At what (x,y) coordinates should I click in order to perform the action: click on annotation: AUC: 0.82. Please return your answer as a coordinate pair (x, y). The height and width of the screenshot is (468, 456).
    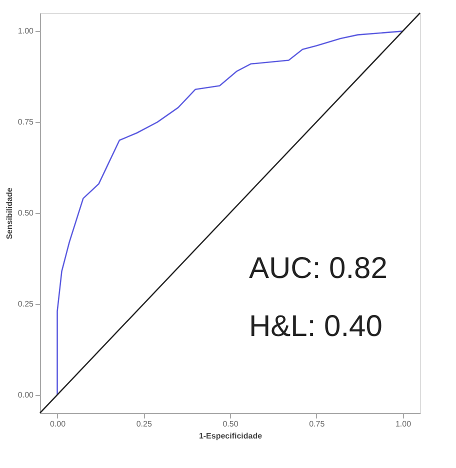
    Looking at the image, I should click on (318, 268).